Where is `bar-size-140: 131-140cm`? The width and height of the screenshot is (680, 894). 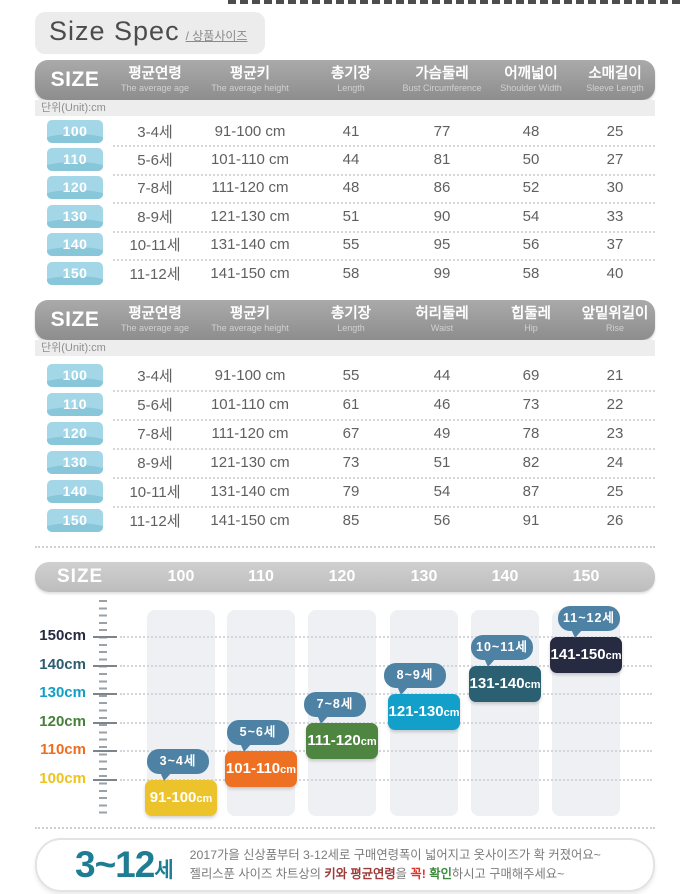
bar-size-140: 131-140cm is located at coordinates (505, 684).